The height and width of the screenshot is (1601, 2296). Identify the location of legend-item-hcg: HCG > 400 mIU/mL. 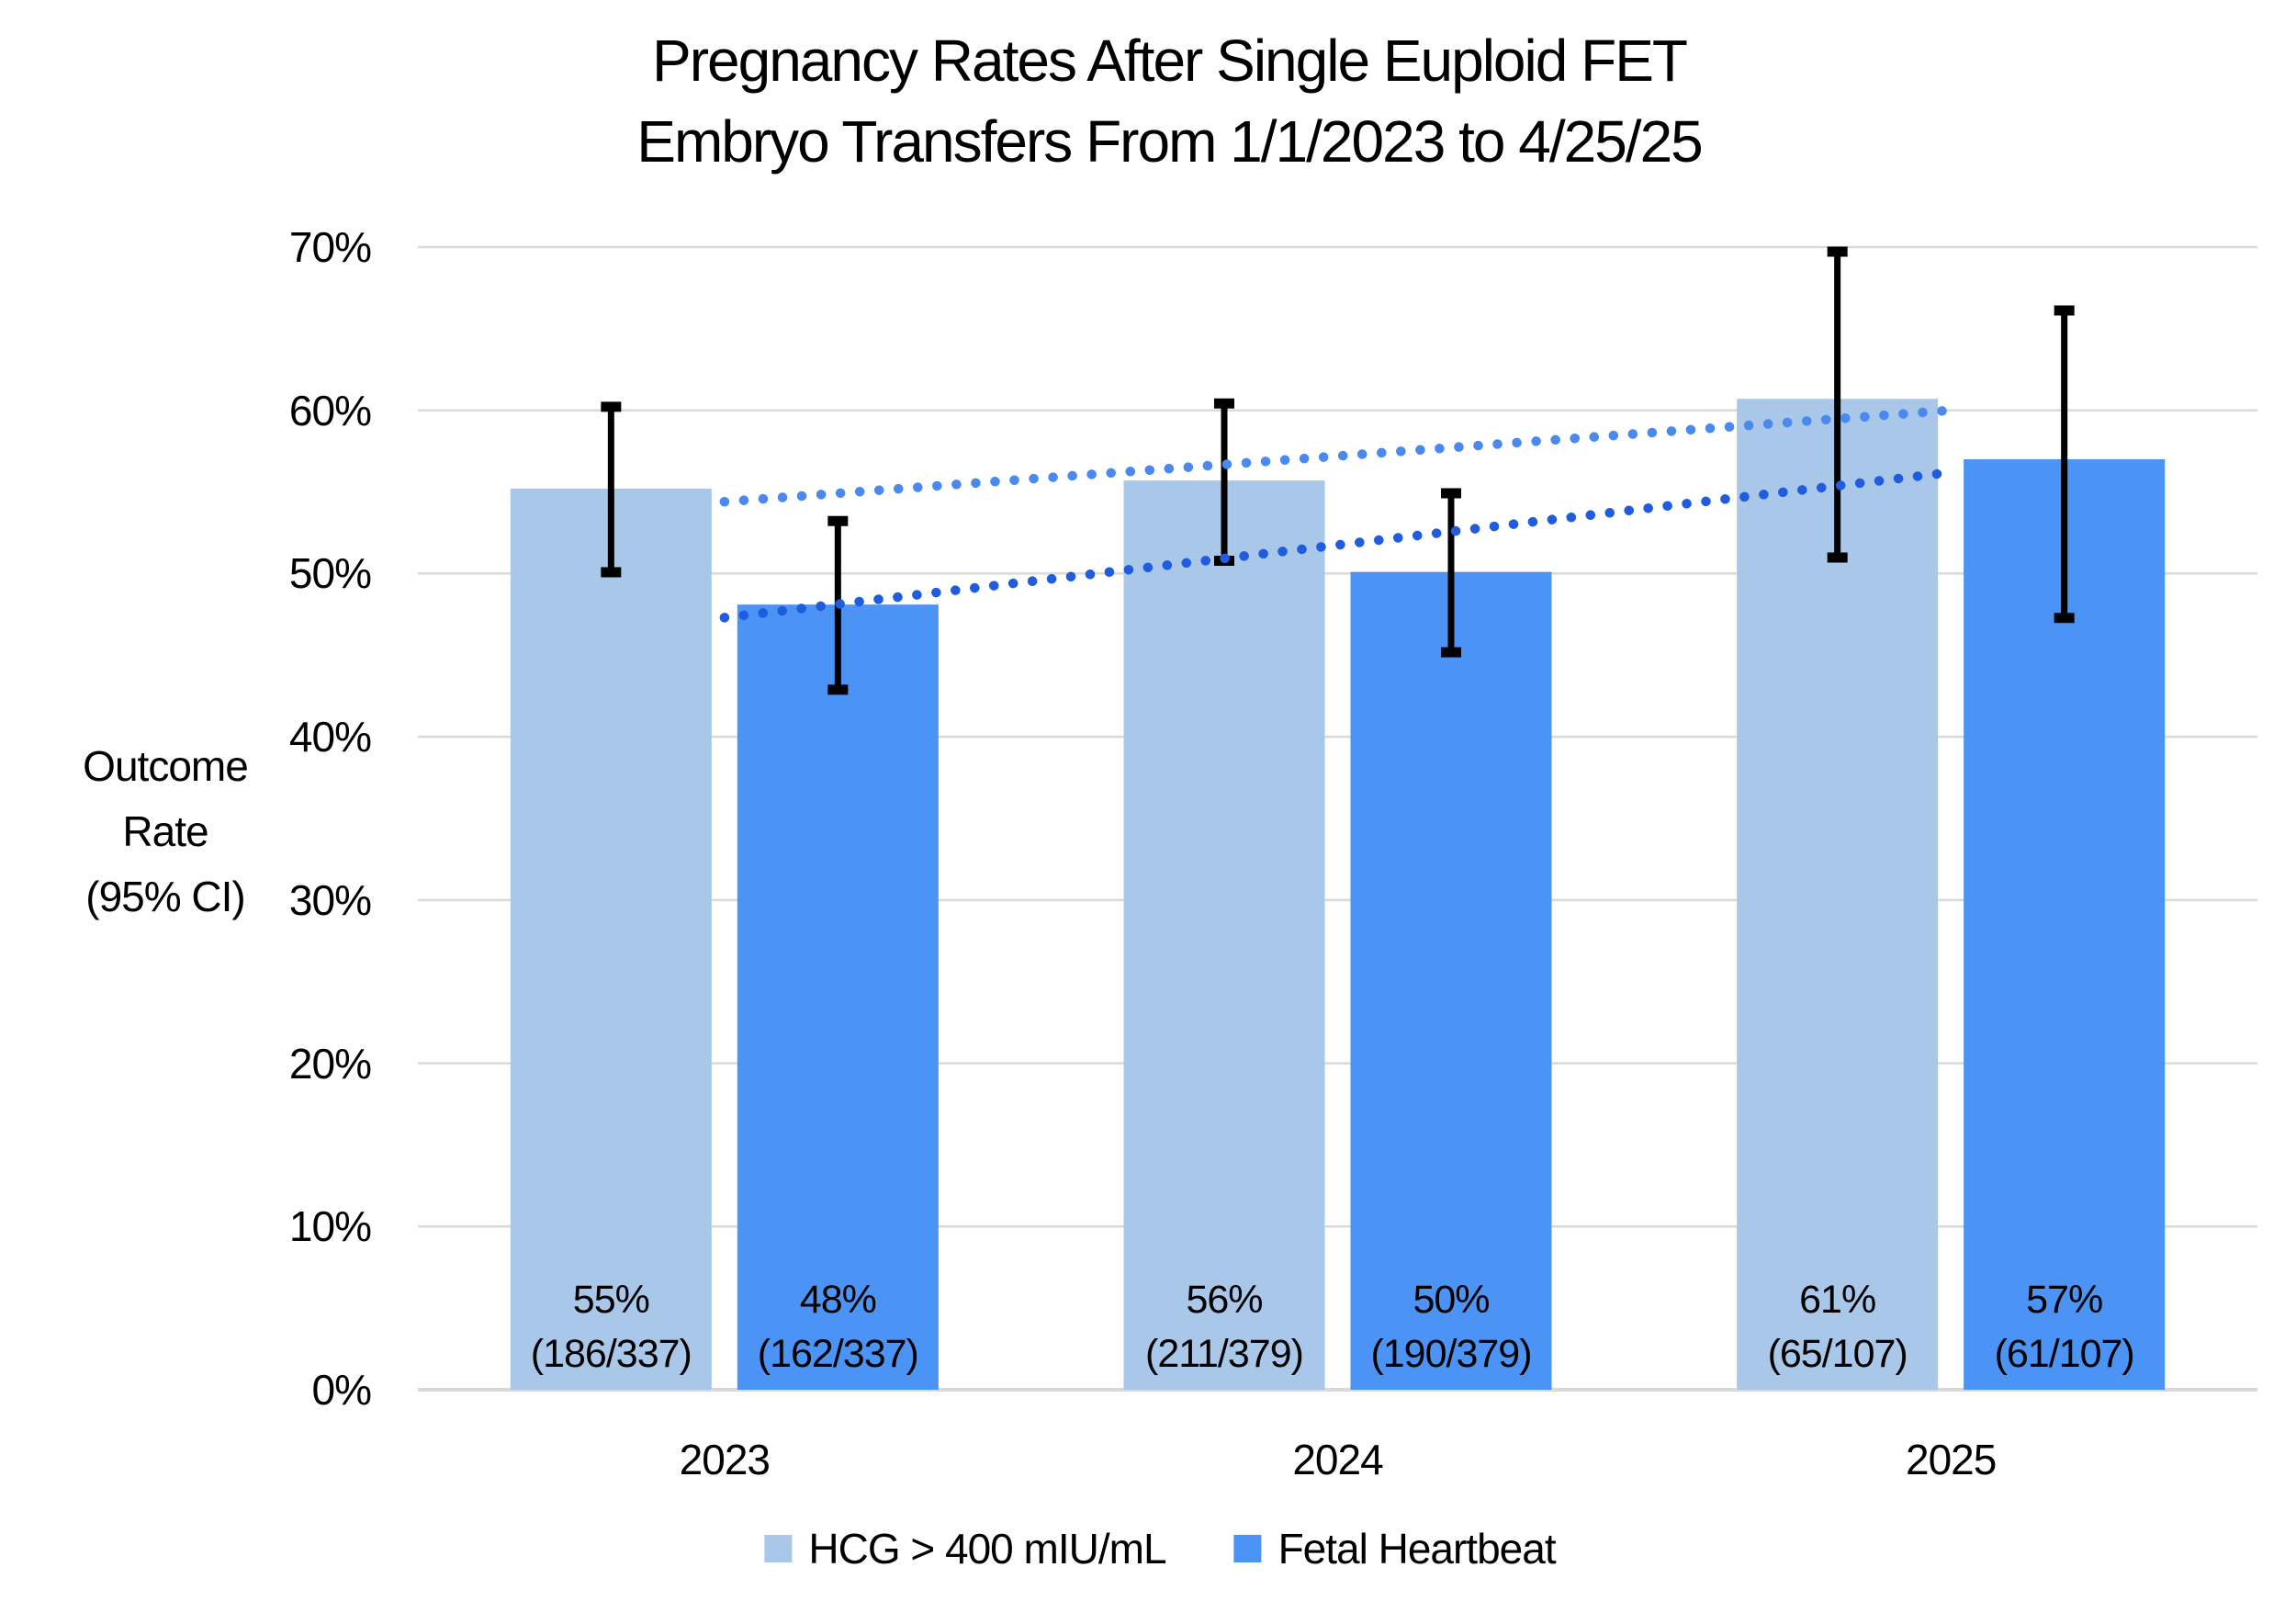
(966, 1548).